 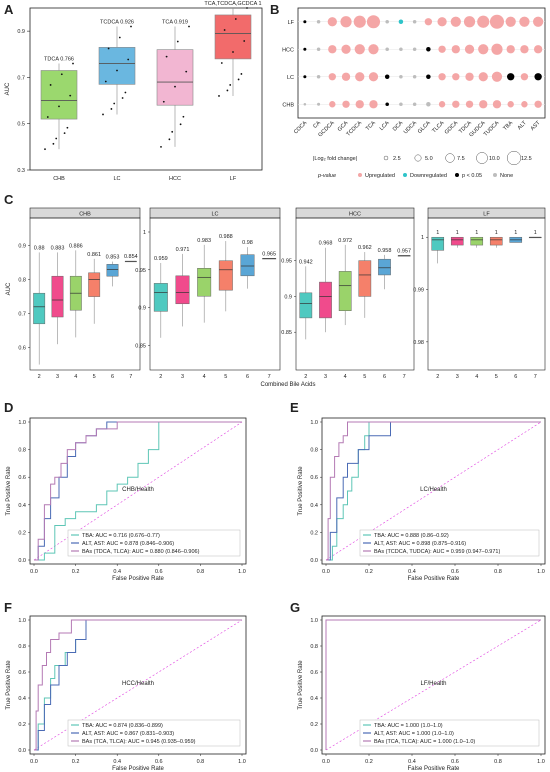 What do you see at coordinates (226, 237) in the screenshot?
I see `max-label: 0.988` at bounding box center [226, 237].